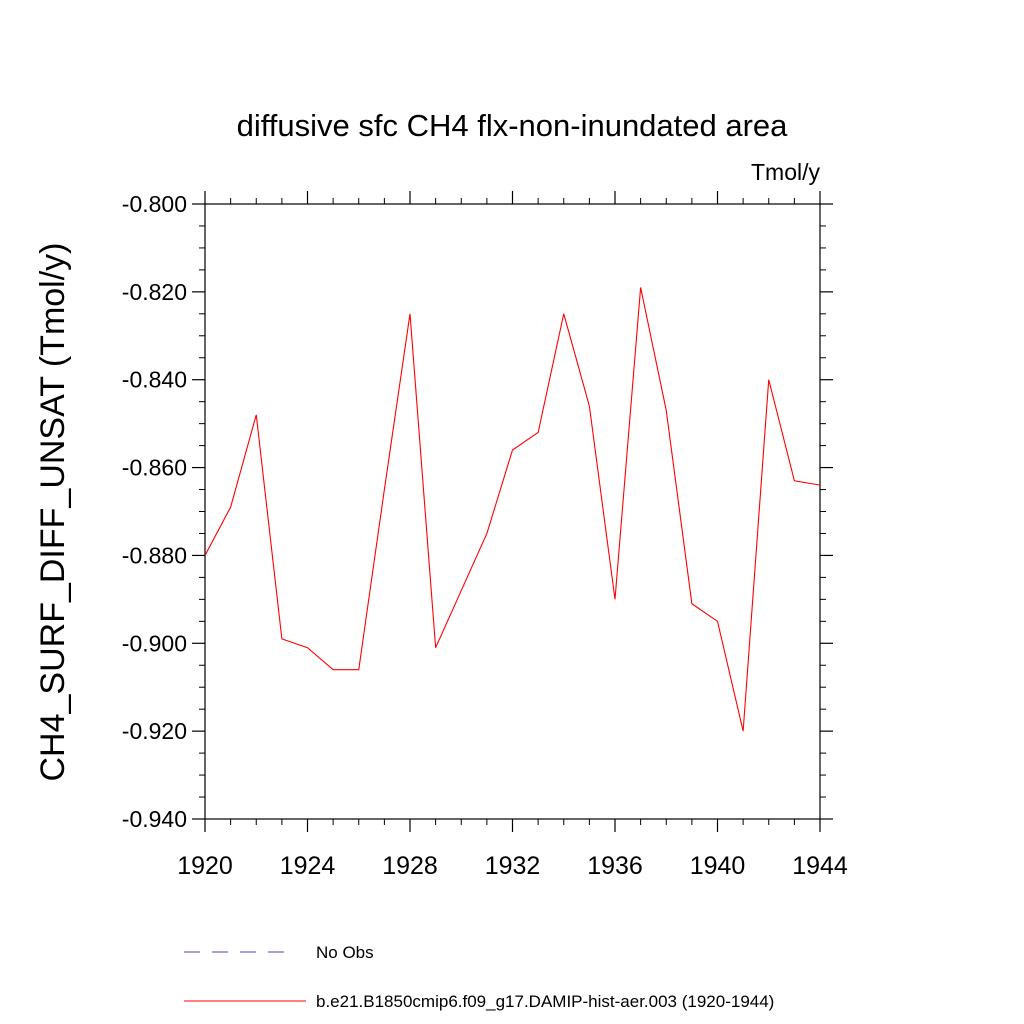 Image resolution: width=1024 pixels, height=1024 pixels. I want to click on y-tick-label: -0.880, so click(154, 555).